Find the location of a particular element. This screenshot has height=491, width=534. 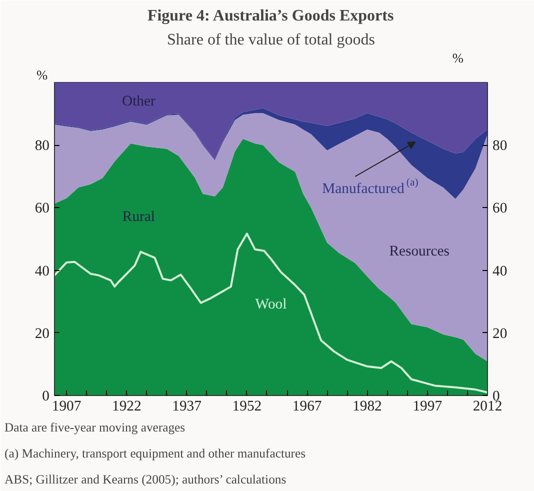

y2-tick-label: 20 is located at coordinates (500, 334).